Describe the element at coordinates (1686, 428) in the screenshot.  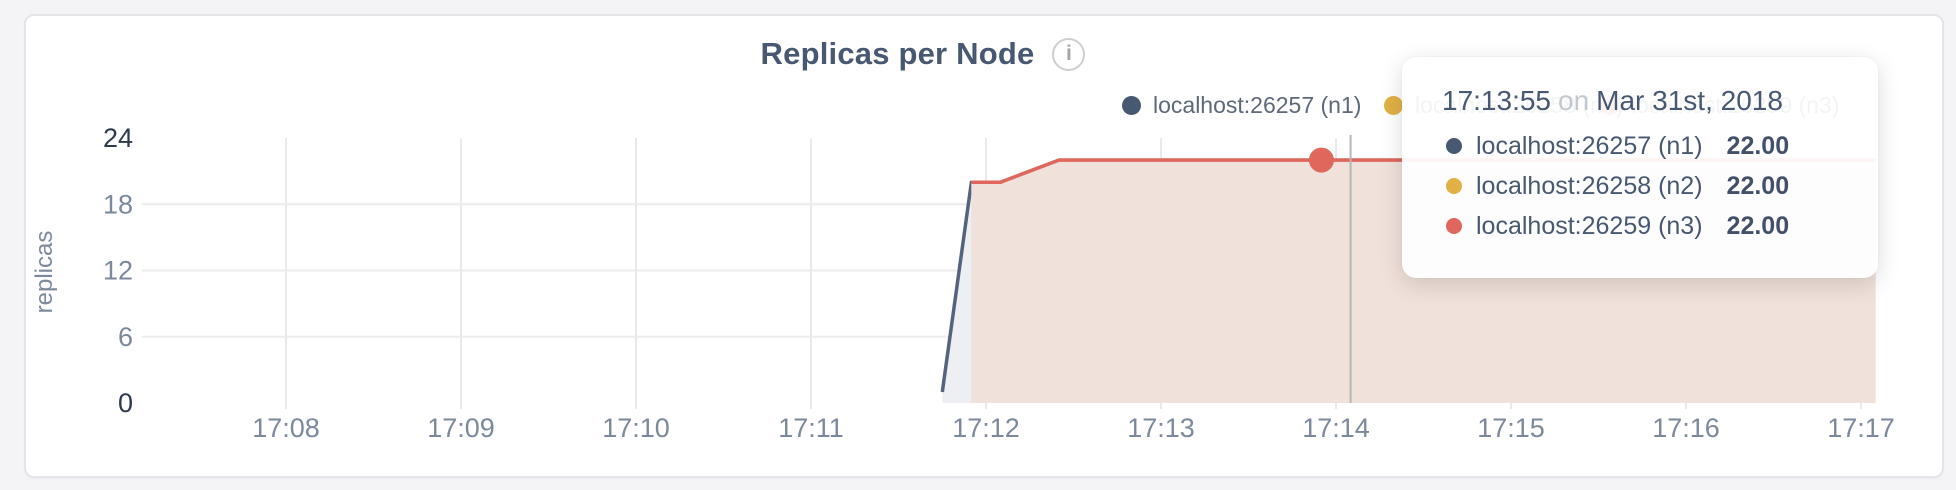
I see `x-axis-tick-label: 17:16` at that location.